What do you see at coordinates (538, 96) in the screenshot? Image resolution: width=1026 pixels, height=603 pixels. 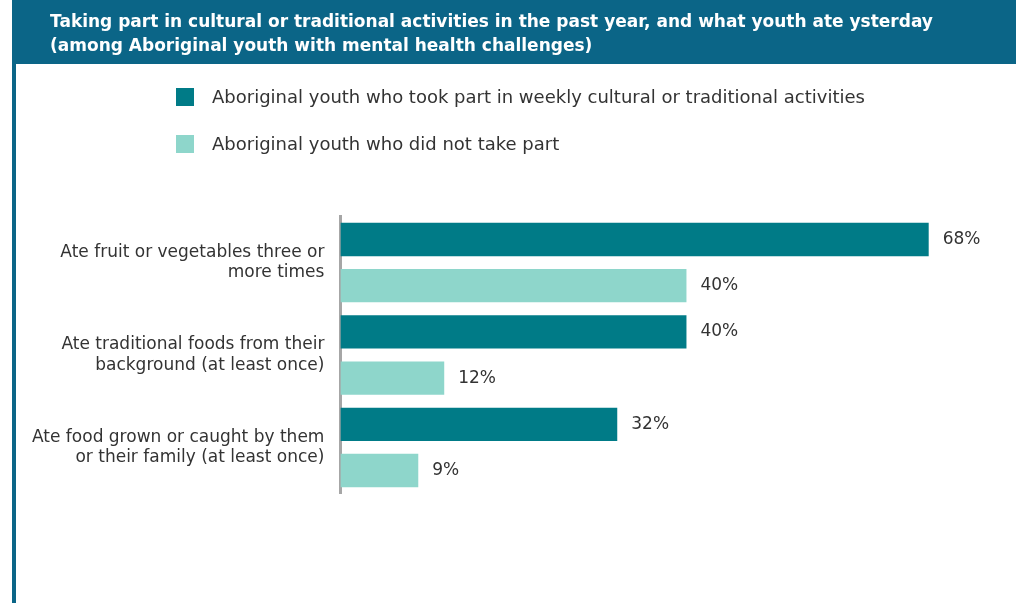 I see `legend-label: Aboriginal youth who took part in weekly cultural or traditional activities` at bounding box center [538, 96].